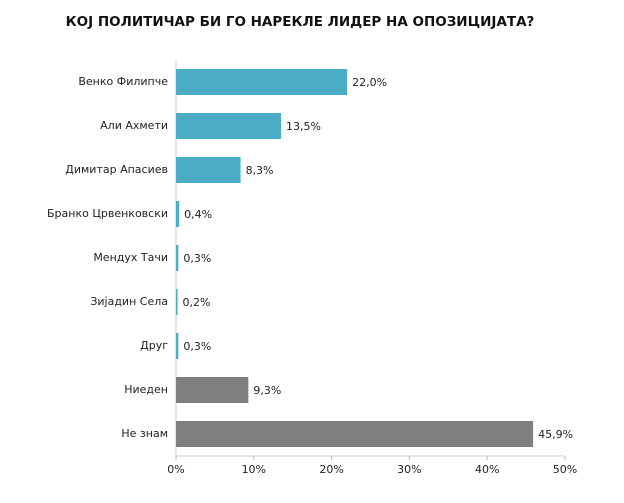  I want to click on x-tick-label: 40%, so click(487, 469).